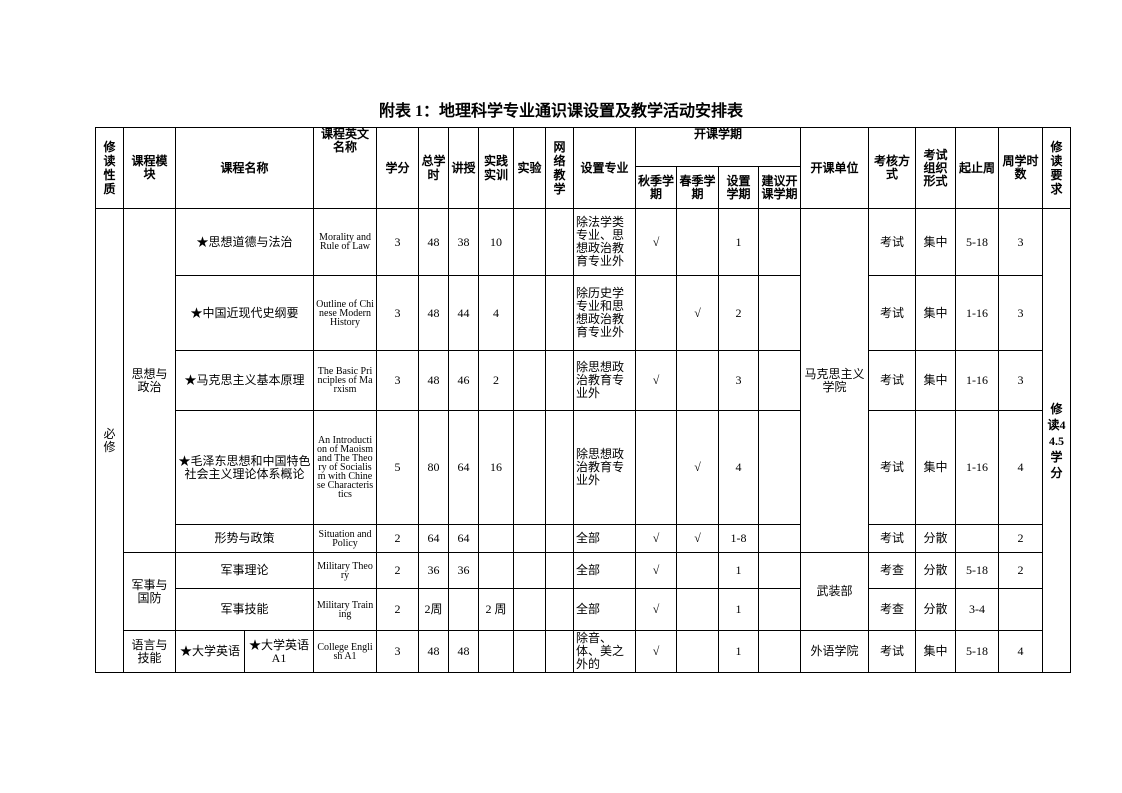 The image size is (1122, 793). I want to click on header-lecture: 讲授, so click(464, 168).